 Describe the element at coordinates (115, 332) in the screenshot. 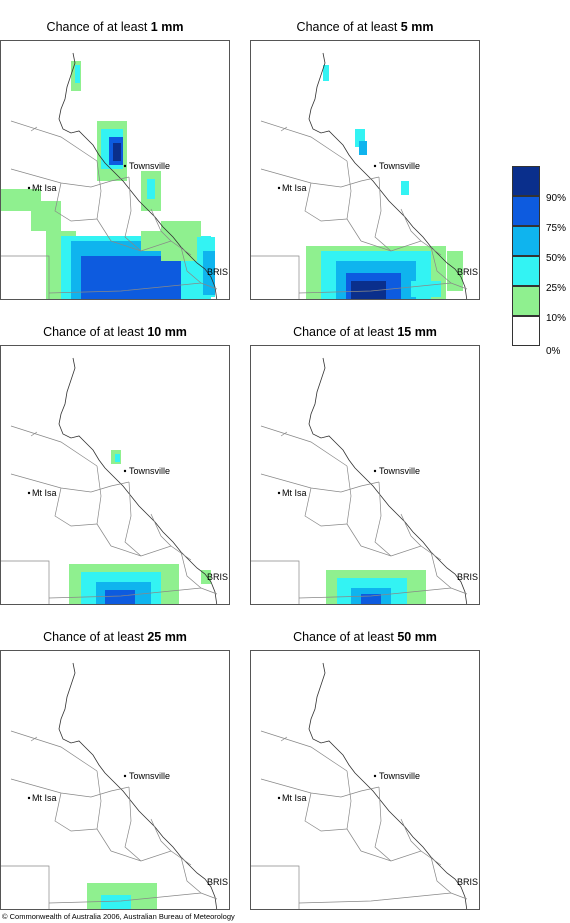

I see `panel-title-10mm: Chance of at least 10 mm` at that location.